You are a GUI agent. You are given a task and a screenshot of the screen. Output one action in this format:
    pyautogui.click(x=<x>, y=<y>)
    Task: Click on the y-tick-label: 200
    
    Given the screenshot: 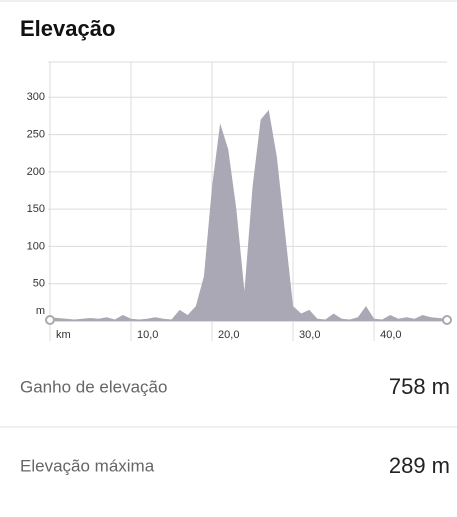 What is the action you would take?
    pyautogui.click(x=36, y=172)
    